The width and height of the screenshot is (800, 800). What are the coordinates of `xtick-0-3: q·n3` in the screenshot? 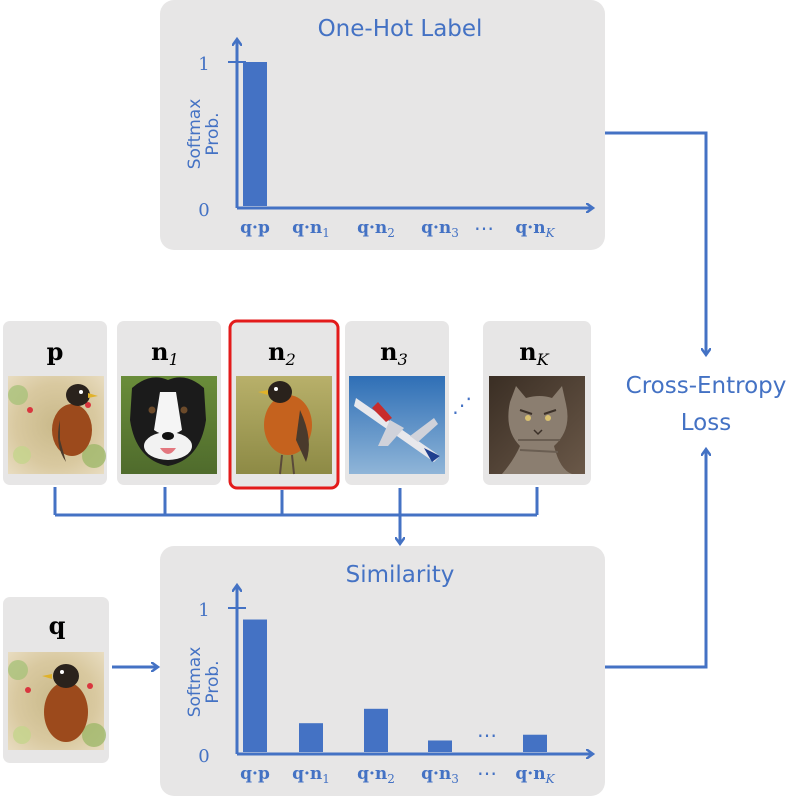 It's located at (440, 229).